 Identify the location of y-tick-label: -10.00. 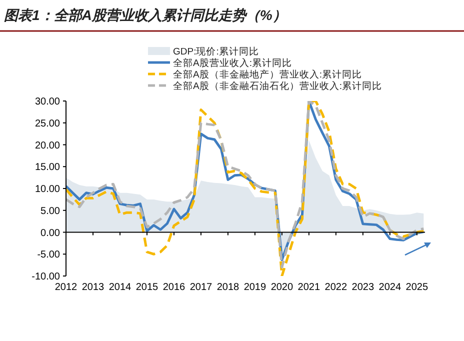
(46, 277).